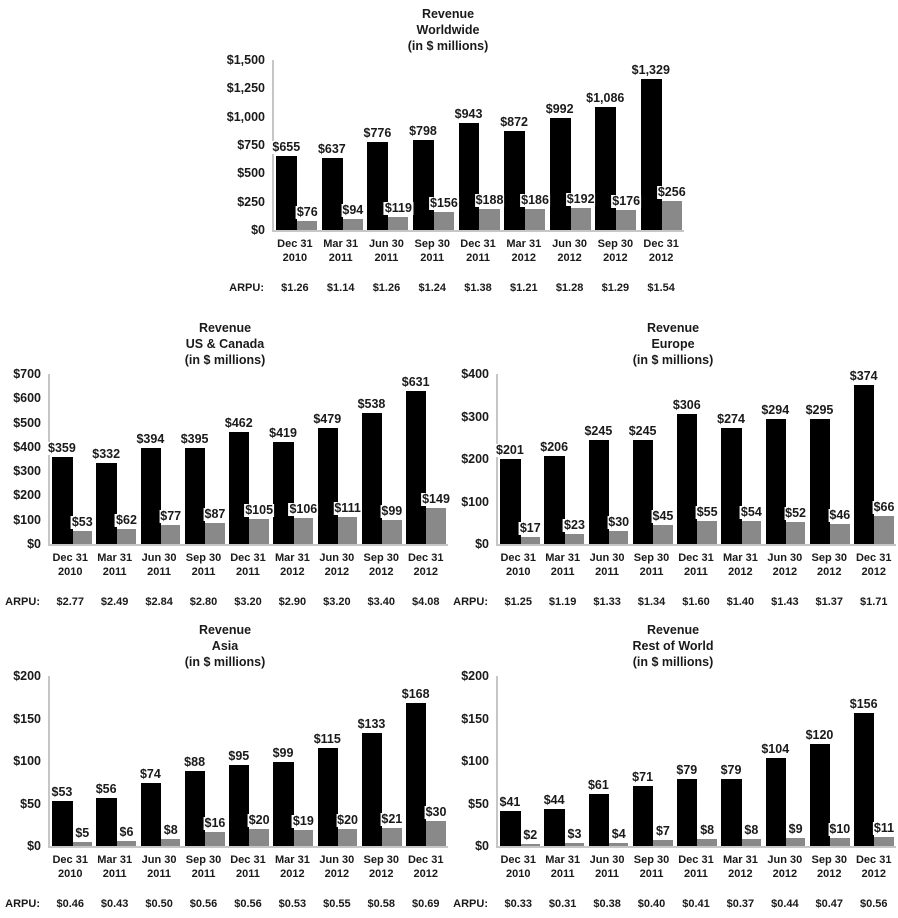 This screenshot has width=898, height=918. What do you see at coordinates (482, 544) in the screenshot?
I see `y-axis-tick-label: $0` at bounding box center [482, 544].